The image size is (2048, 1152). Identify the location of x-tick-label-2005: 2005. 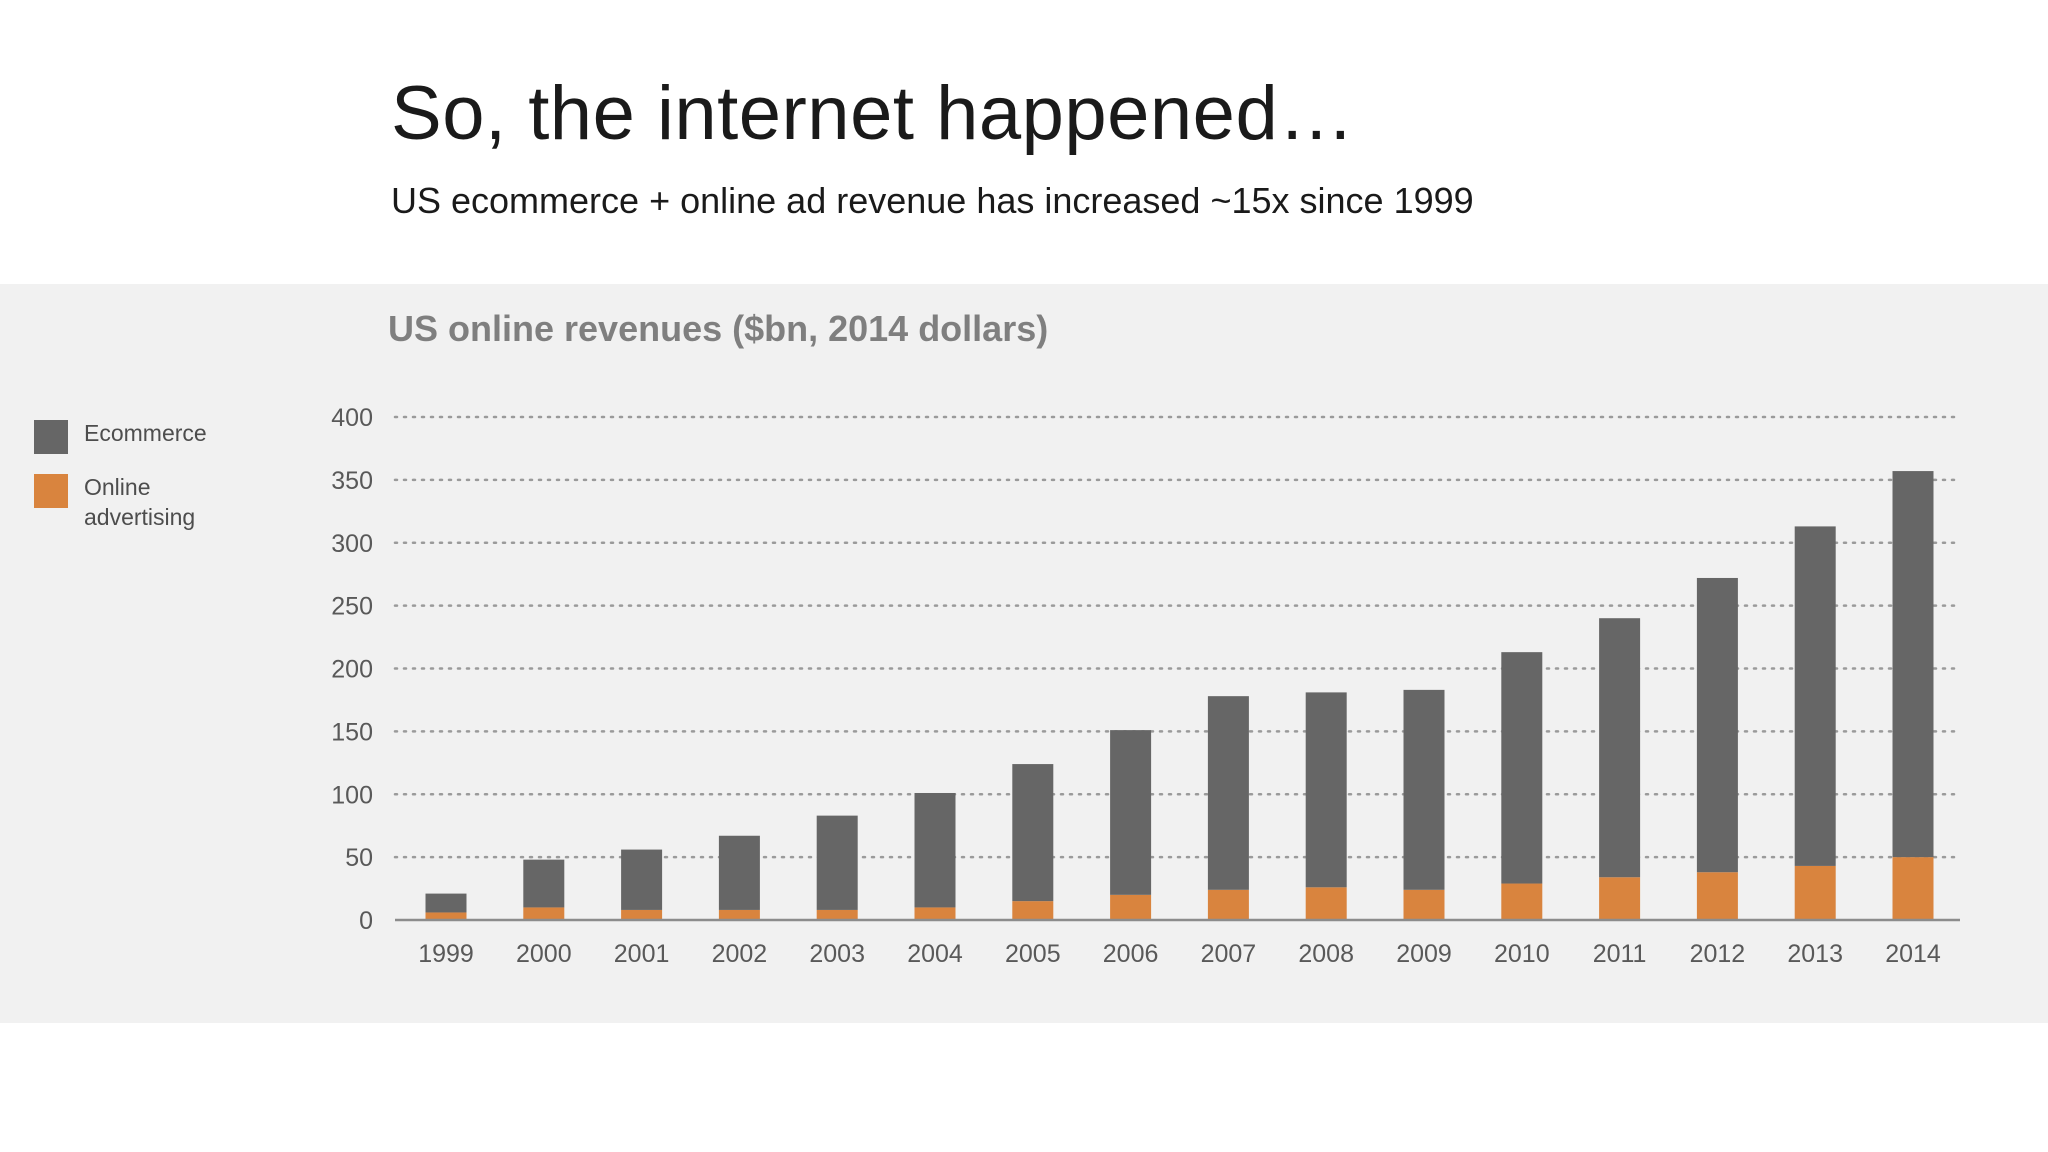
(1033, 954).